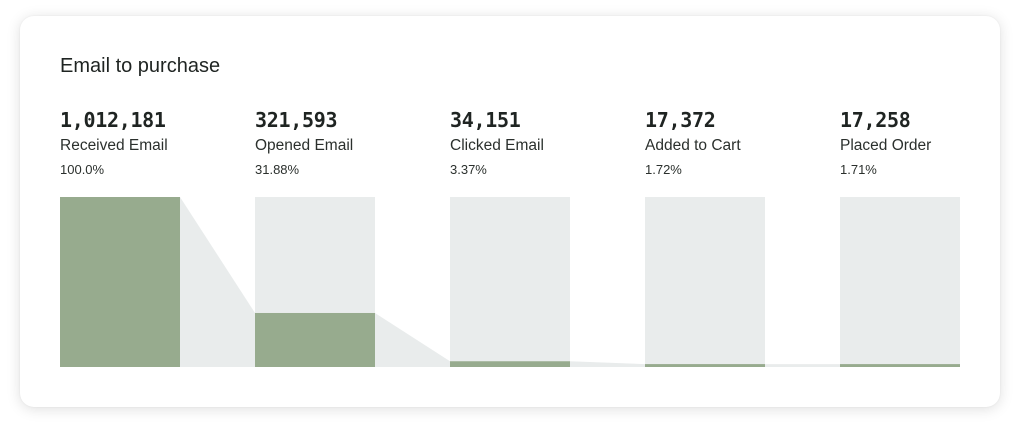  I want to click on stage-opened-email: 321,593 Opened Email 31.88%, so click(335, 143).